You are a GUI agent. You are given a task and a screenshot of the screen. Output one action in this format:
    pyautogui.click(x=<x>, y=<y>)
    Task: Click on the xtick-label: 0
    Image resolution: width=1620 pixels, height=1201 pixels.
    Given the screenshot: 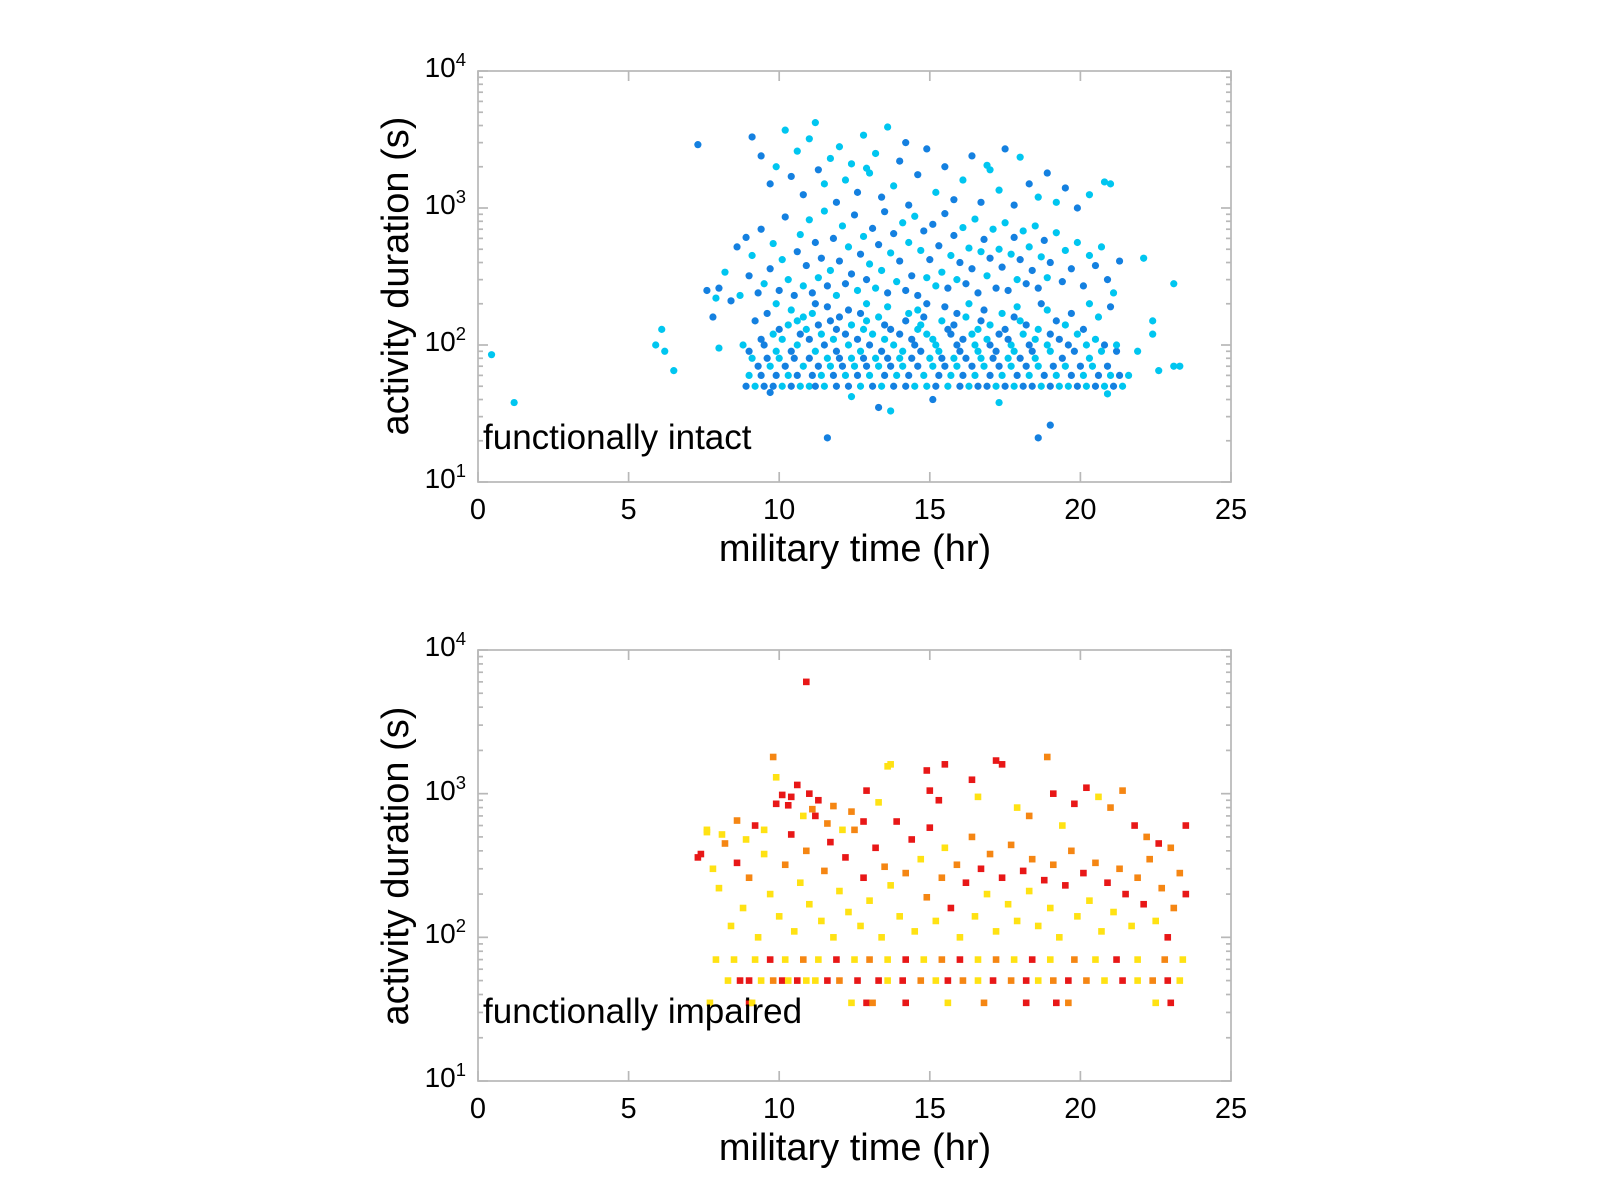 What is the action you would take?
    pyautogui.click(x=478, y=1109)
    